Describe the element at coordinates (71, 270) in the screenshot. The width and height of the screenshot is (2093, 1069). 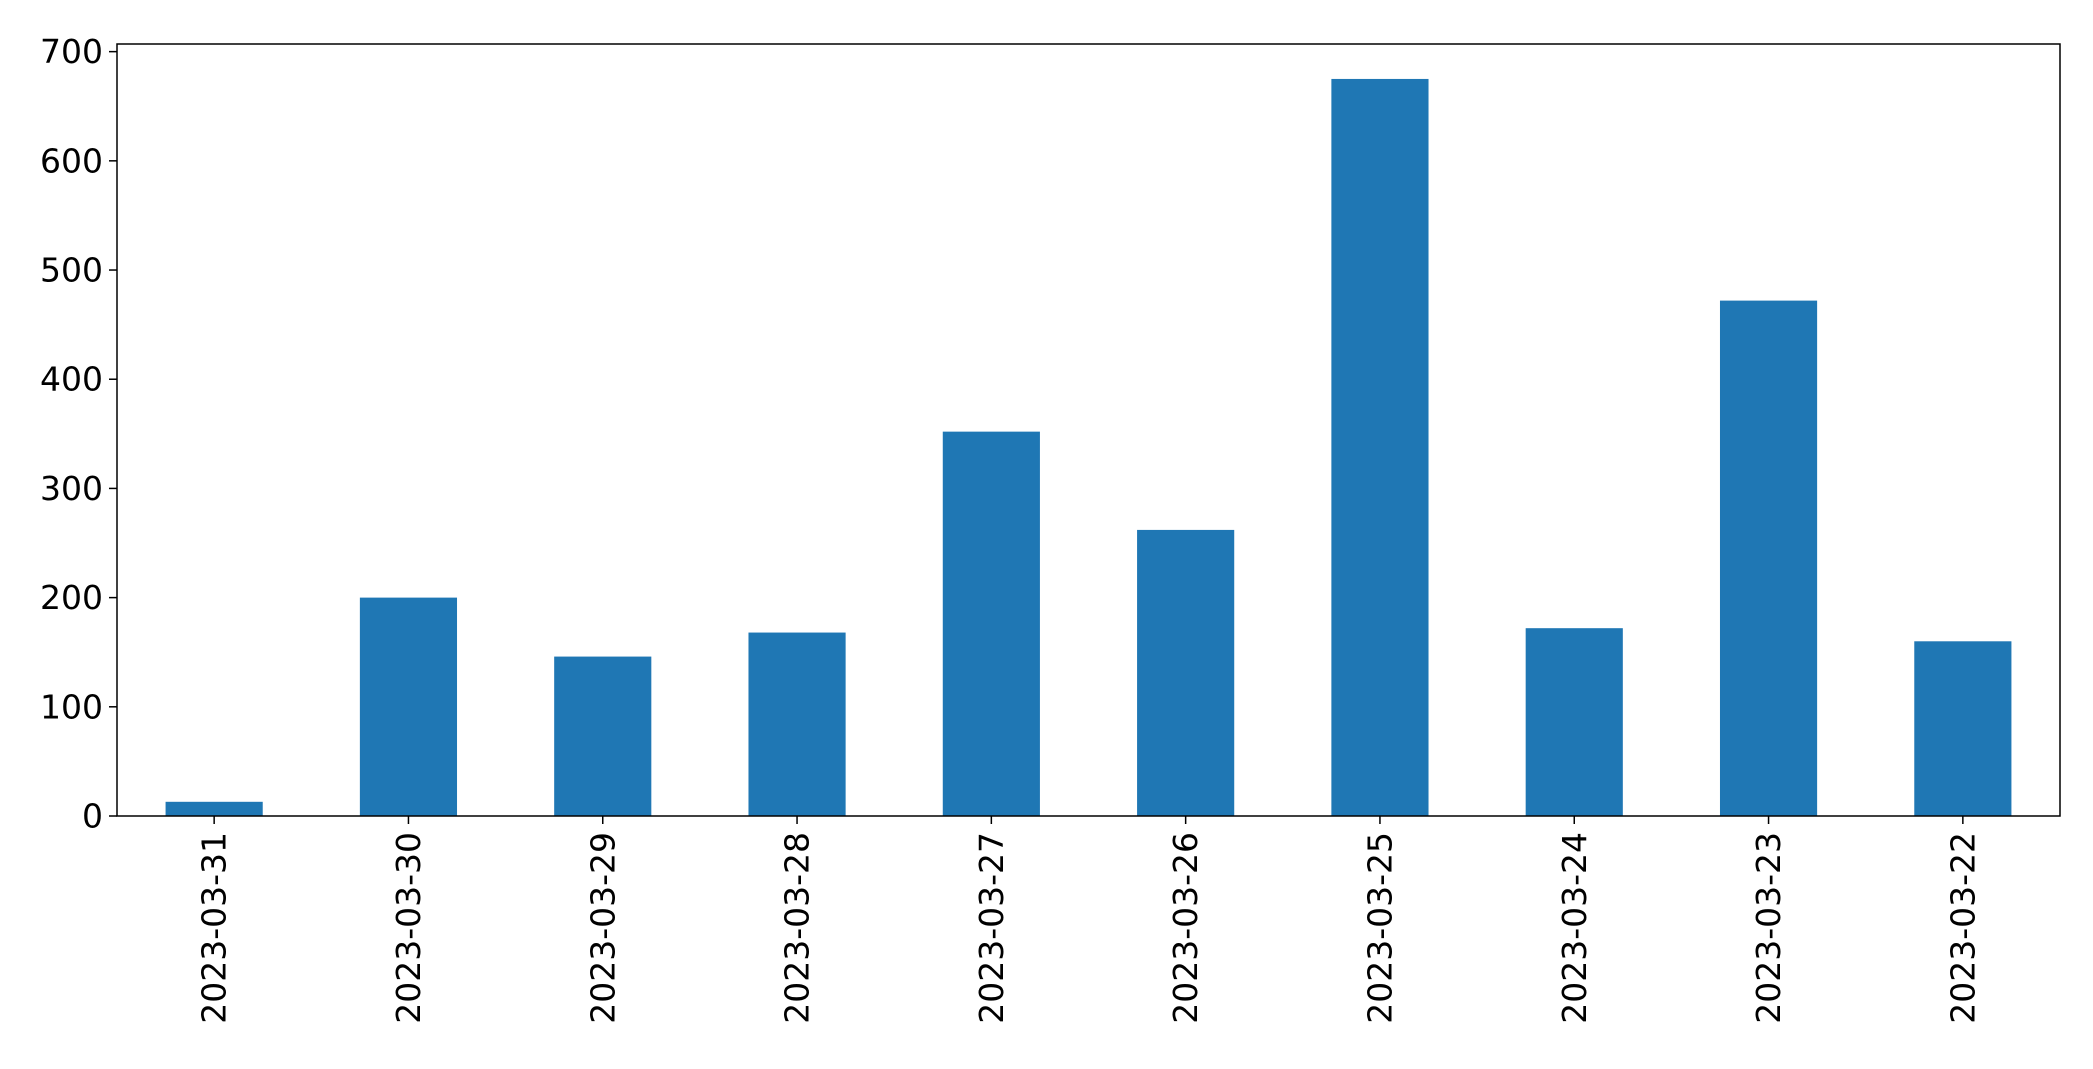
I see `y-tick-label: 500` at that location.